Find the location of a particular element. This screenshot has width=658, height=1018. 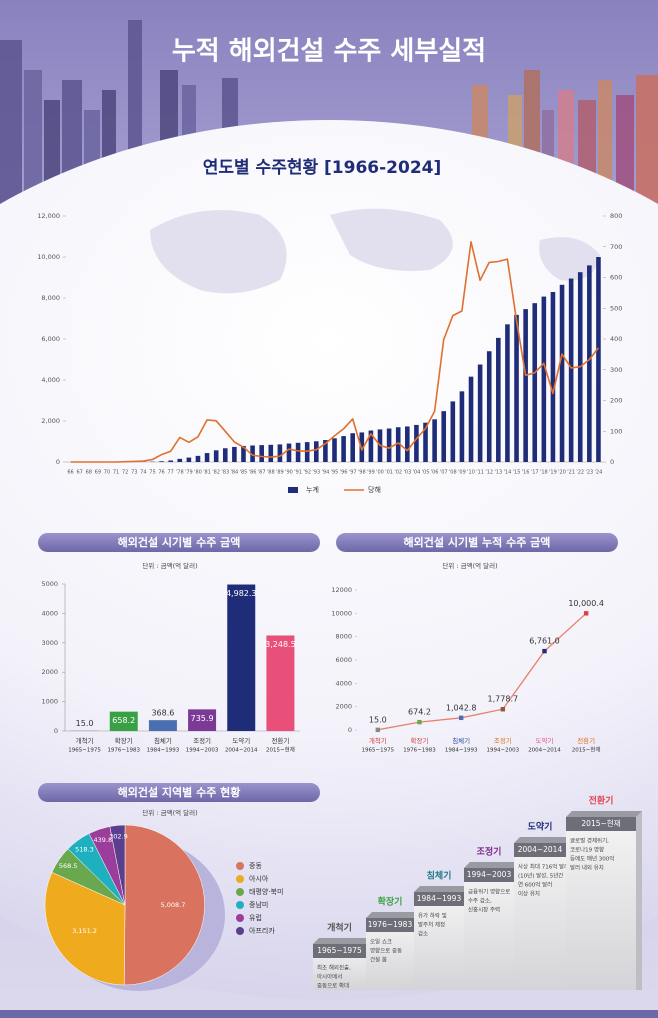

y-tick-label: 6,000 is located at coordinates (50, 339).